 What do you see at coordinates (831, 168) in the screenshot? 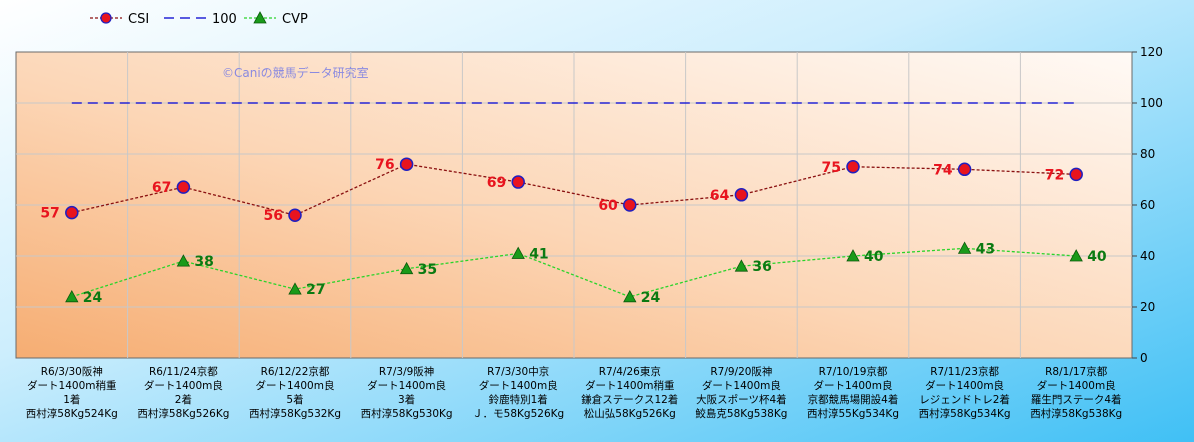
I see `csi-data-label: 75` at bounding box center [831, 168].